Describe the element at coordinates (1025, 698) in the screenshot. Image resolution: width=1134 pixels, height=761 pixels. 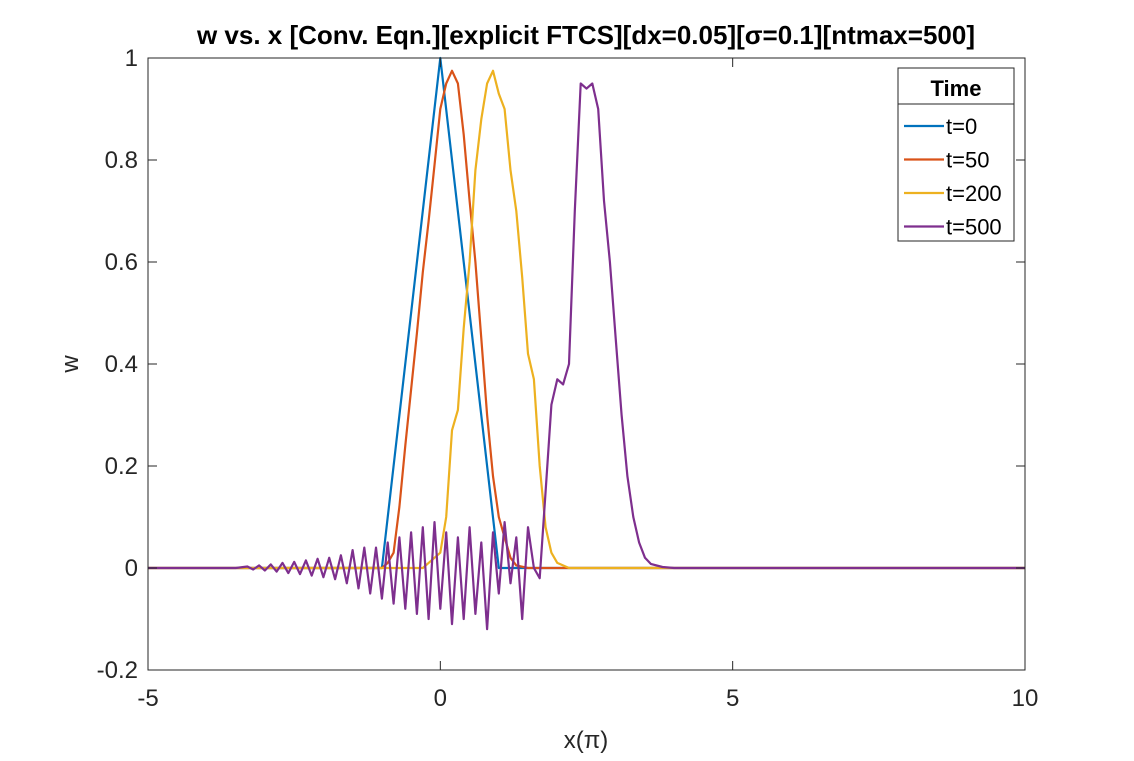
I see `x-tick-label: 10` at that location.